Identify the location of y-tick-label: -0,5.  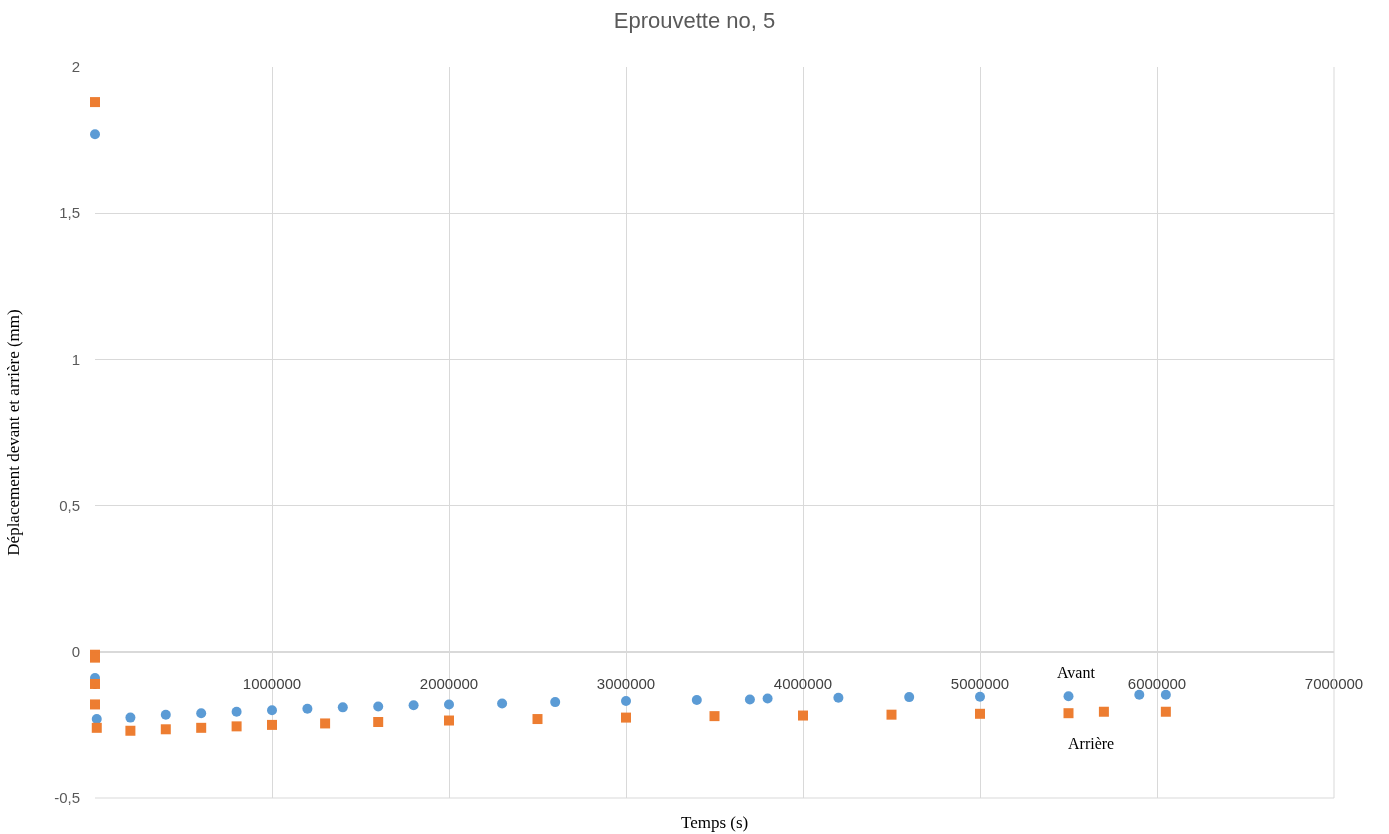
(67, 798).